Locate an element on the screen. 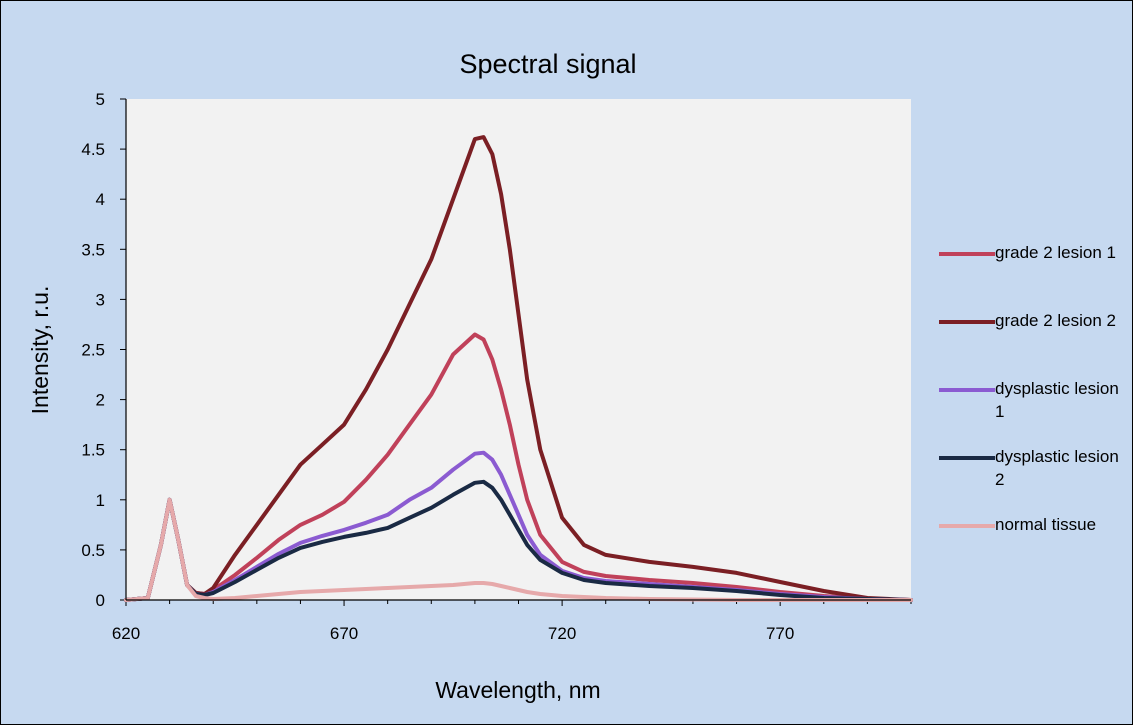 The width and height of the screenshot is (1133, 725). y-tick-label: 3 is located at coordinates (100, 299).